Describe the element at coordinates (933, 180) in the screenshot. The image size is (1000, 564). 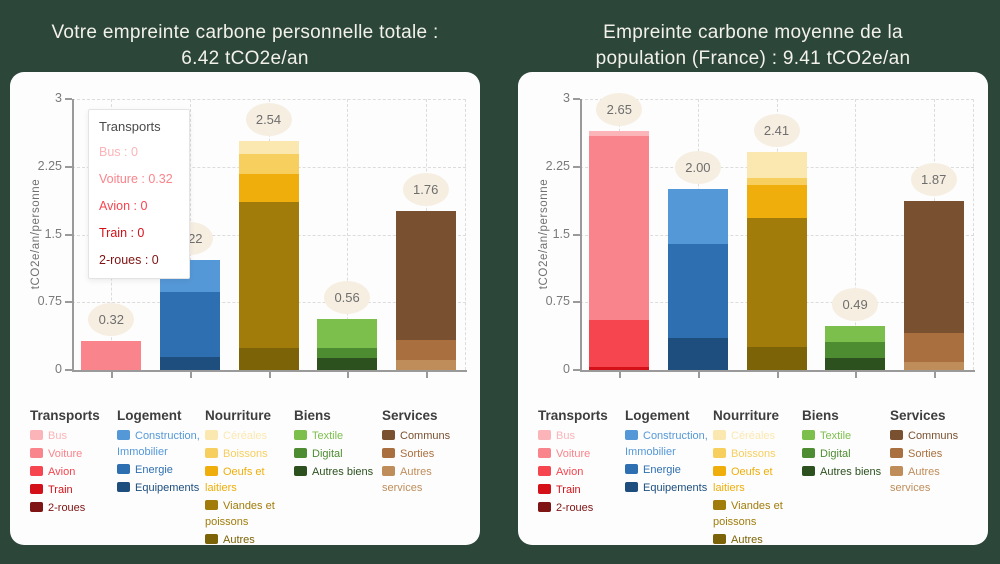
I see `value-badge-services: 1.87` at that location.